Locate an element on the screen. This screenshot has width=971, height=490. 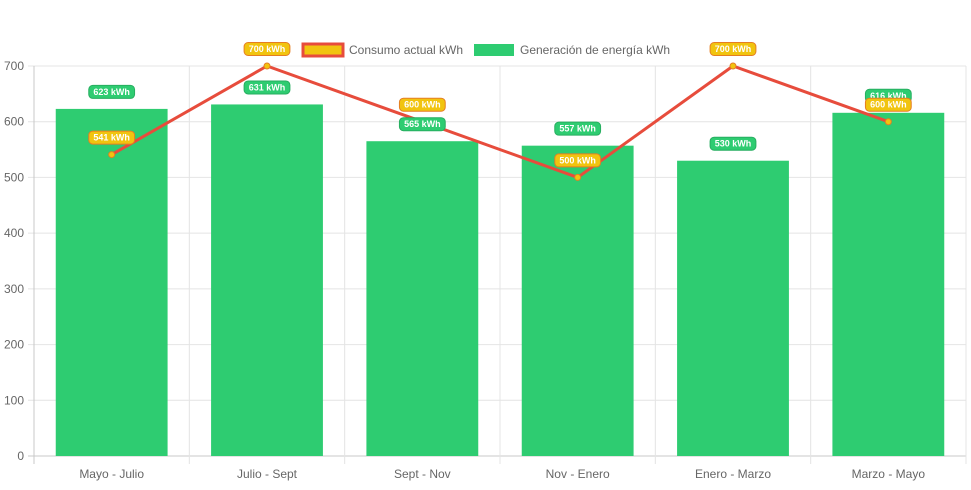
legend-swatch-consumo is located at coordinates (323, 50).